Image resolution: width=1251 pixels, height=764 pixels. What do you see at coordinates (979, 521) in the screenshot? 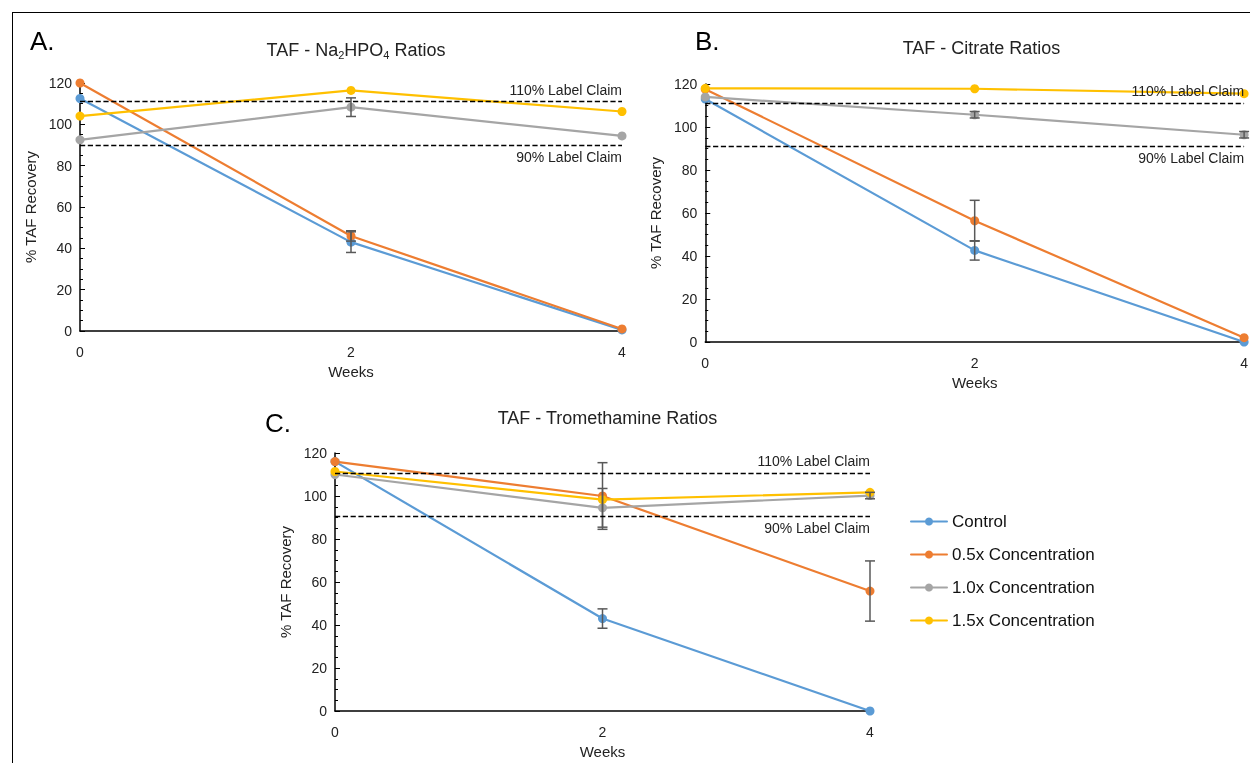
I see `legend-label: Control` at bounding box center [979, 521].